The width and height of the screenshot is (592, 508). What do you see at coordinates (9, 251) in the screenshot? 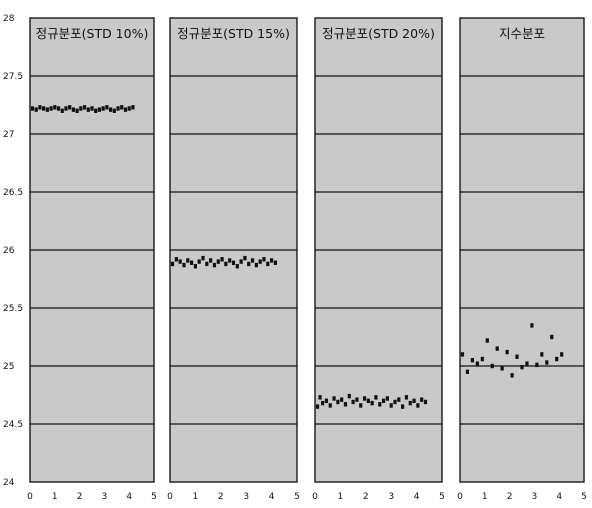
I see `y-tick-label: 26` at bounding box center [9, 251].